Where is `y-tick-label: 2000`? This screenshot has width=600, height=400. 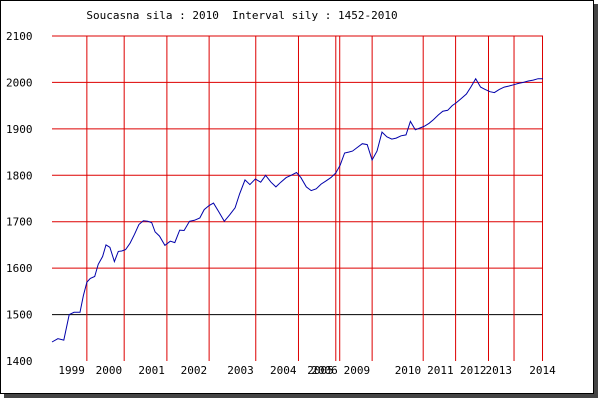 y-tick-label: 2000 is located at coordinates (19, 82).